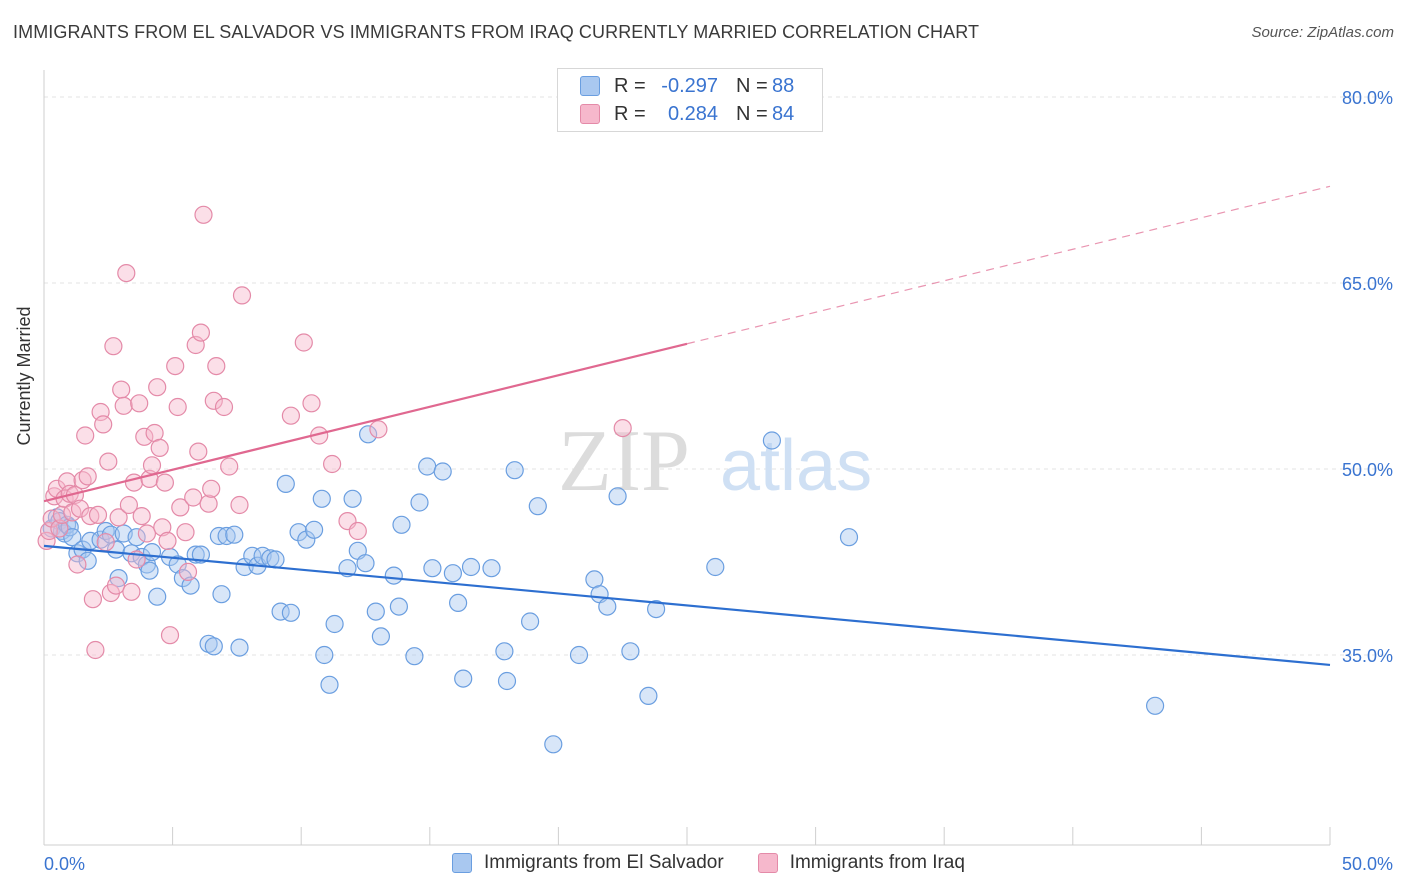 The height and width of the screenshot is (892, 1406). Describe the element at coordinates (689, 85) in the screenshot. I see `r-value: -0.297` at that location.